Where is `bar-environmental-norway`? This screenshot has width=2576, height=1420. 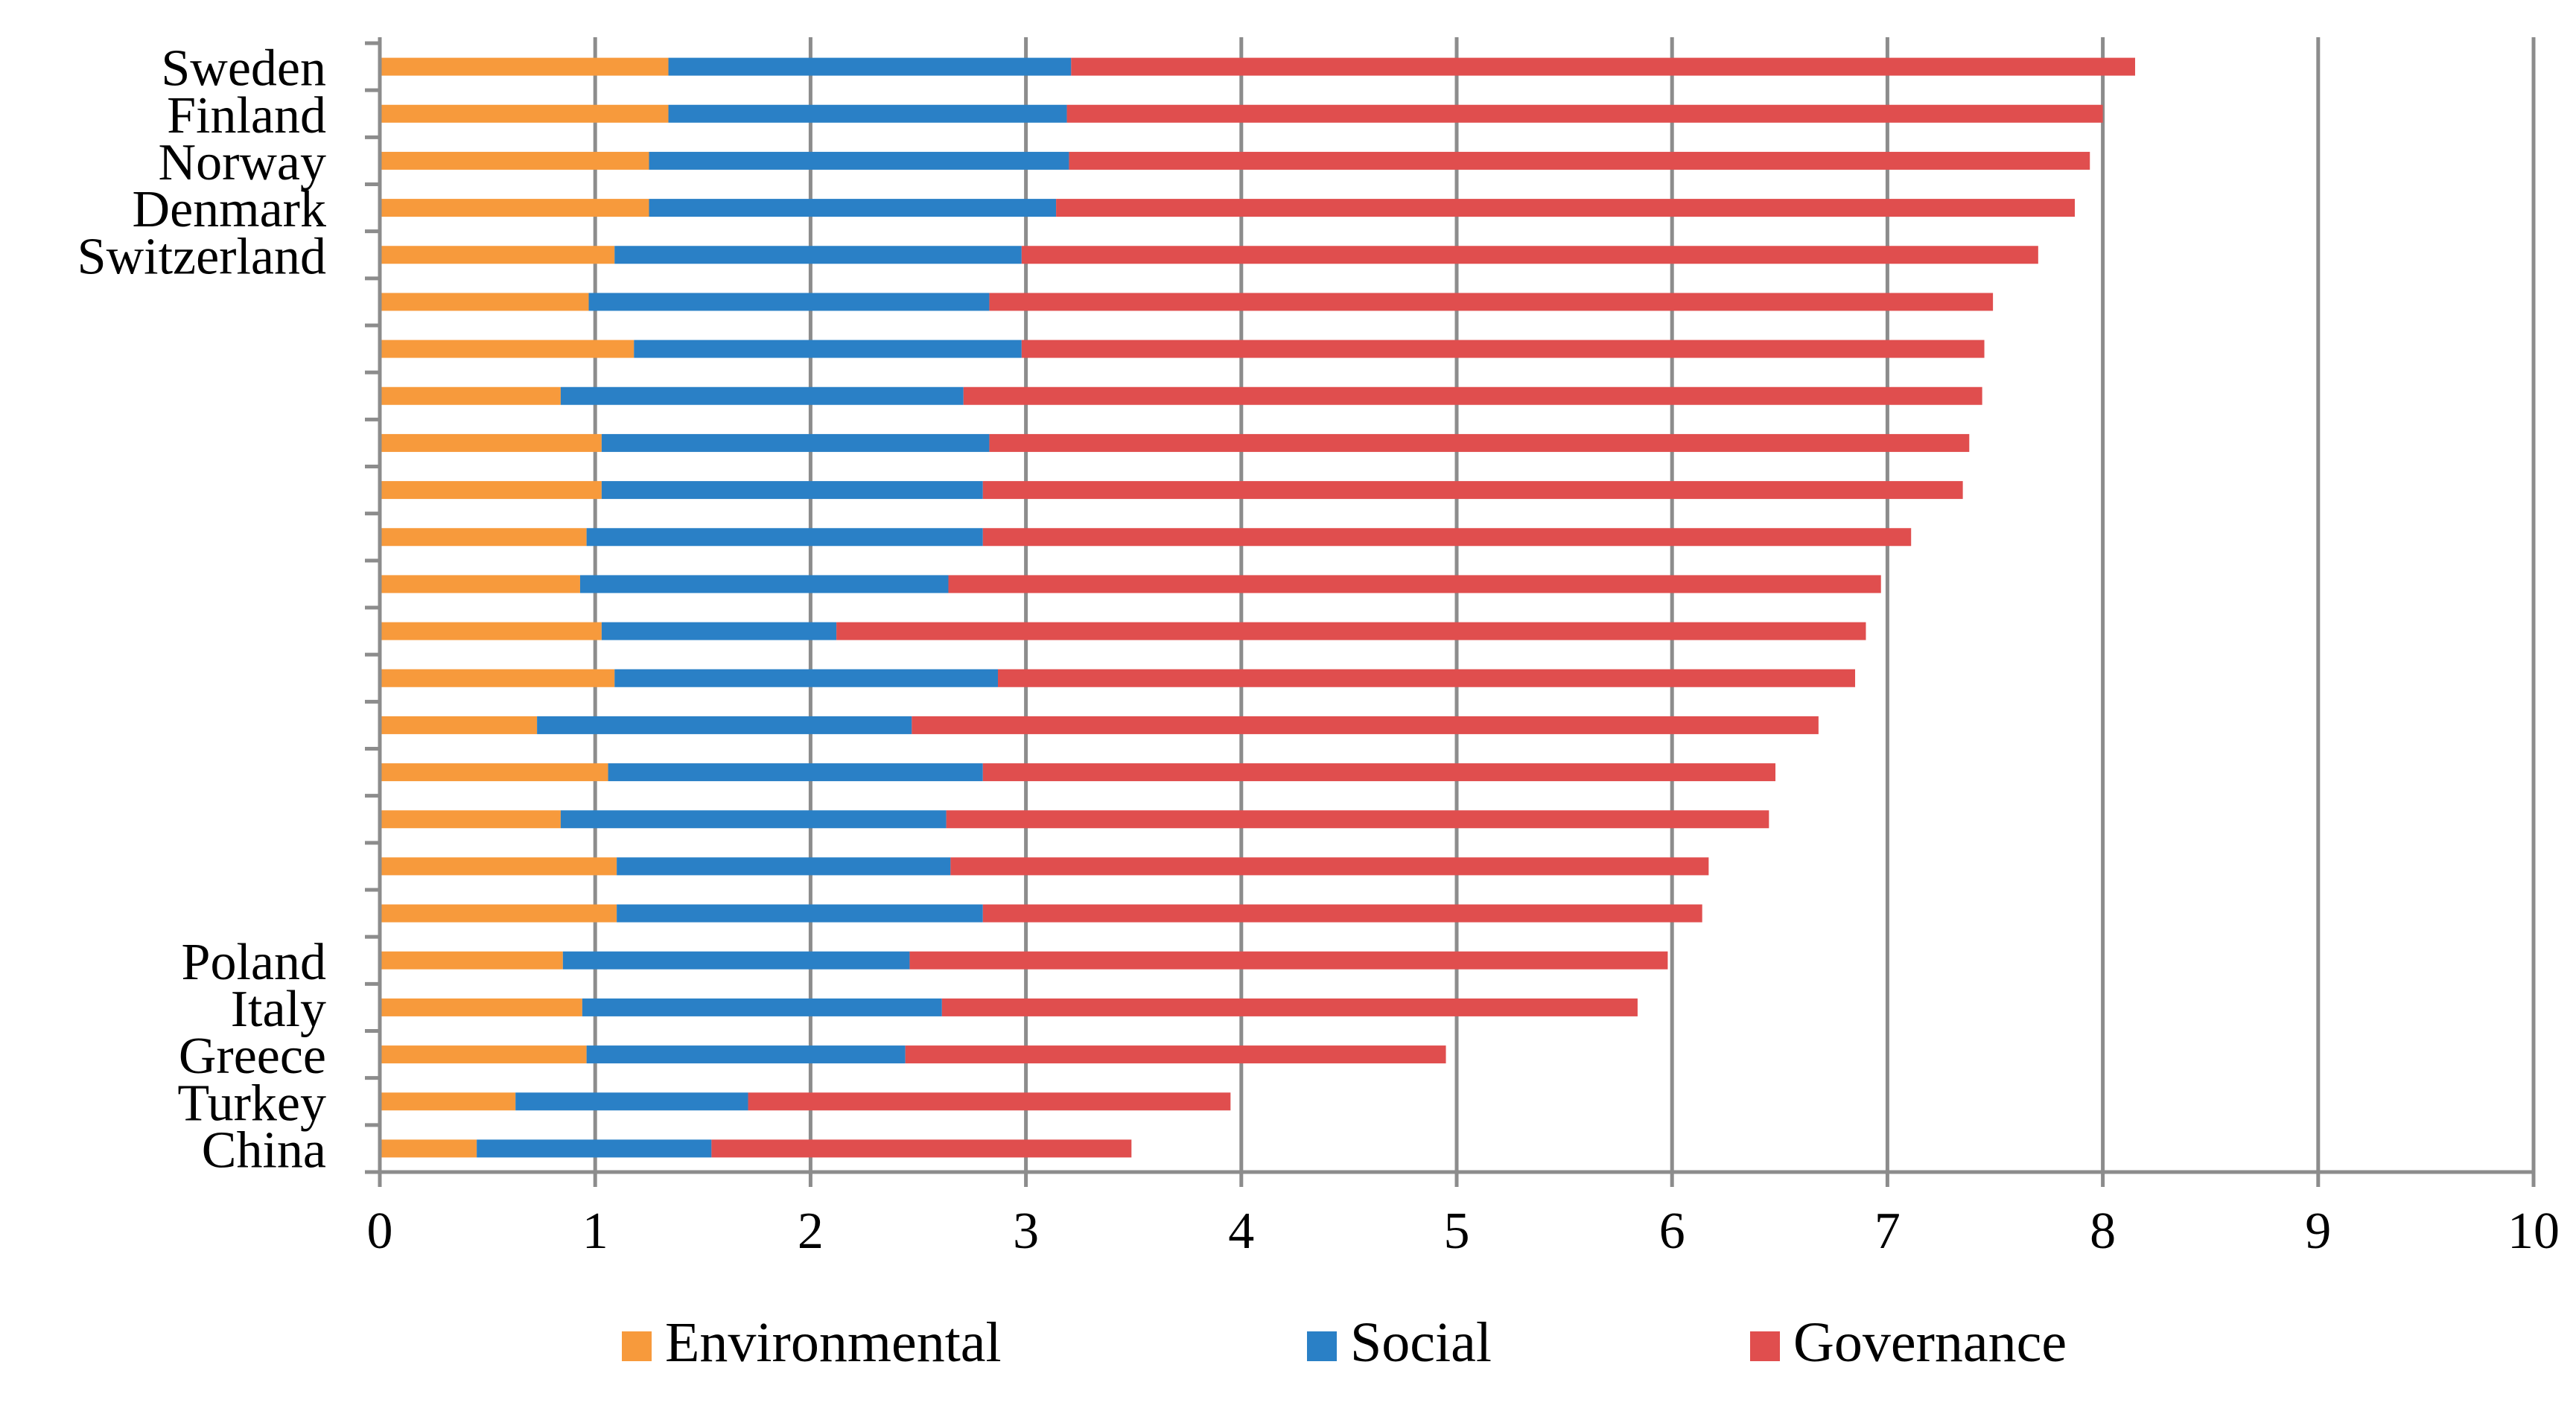
bar-environmental-norway is located at coordinates (514, 161).